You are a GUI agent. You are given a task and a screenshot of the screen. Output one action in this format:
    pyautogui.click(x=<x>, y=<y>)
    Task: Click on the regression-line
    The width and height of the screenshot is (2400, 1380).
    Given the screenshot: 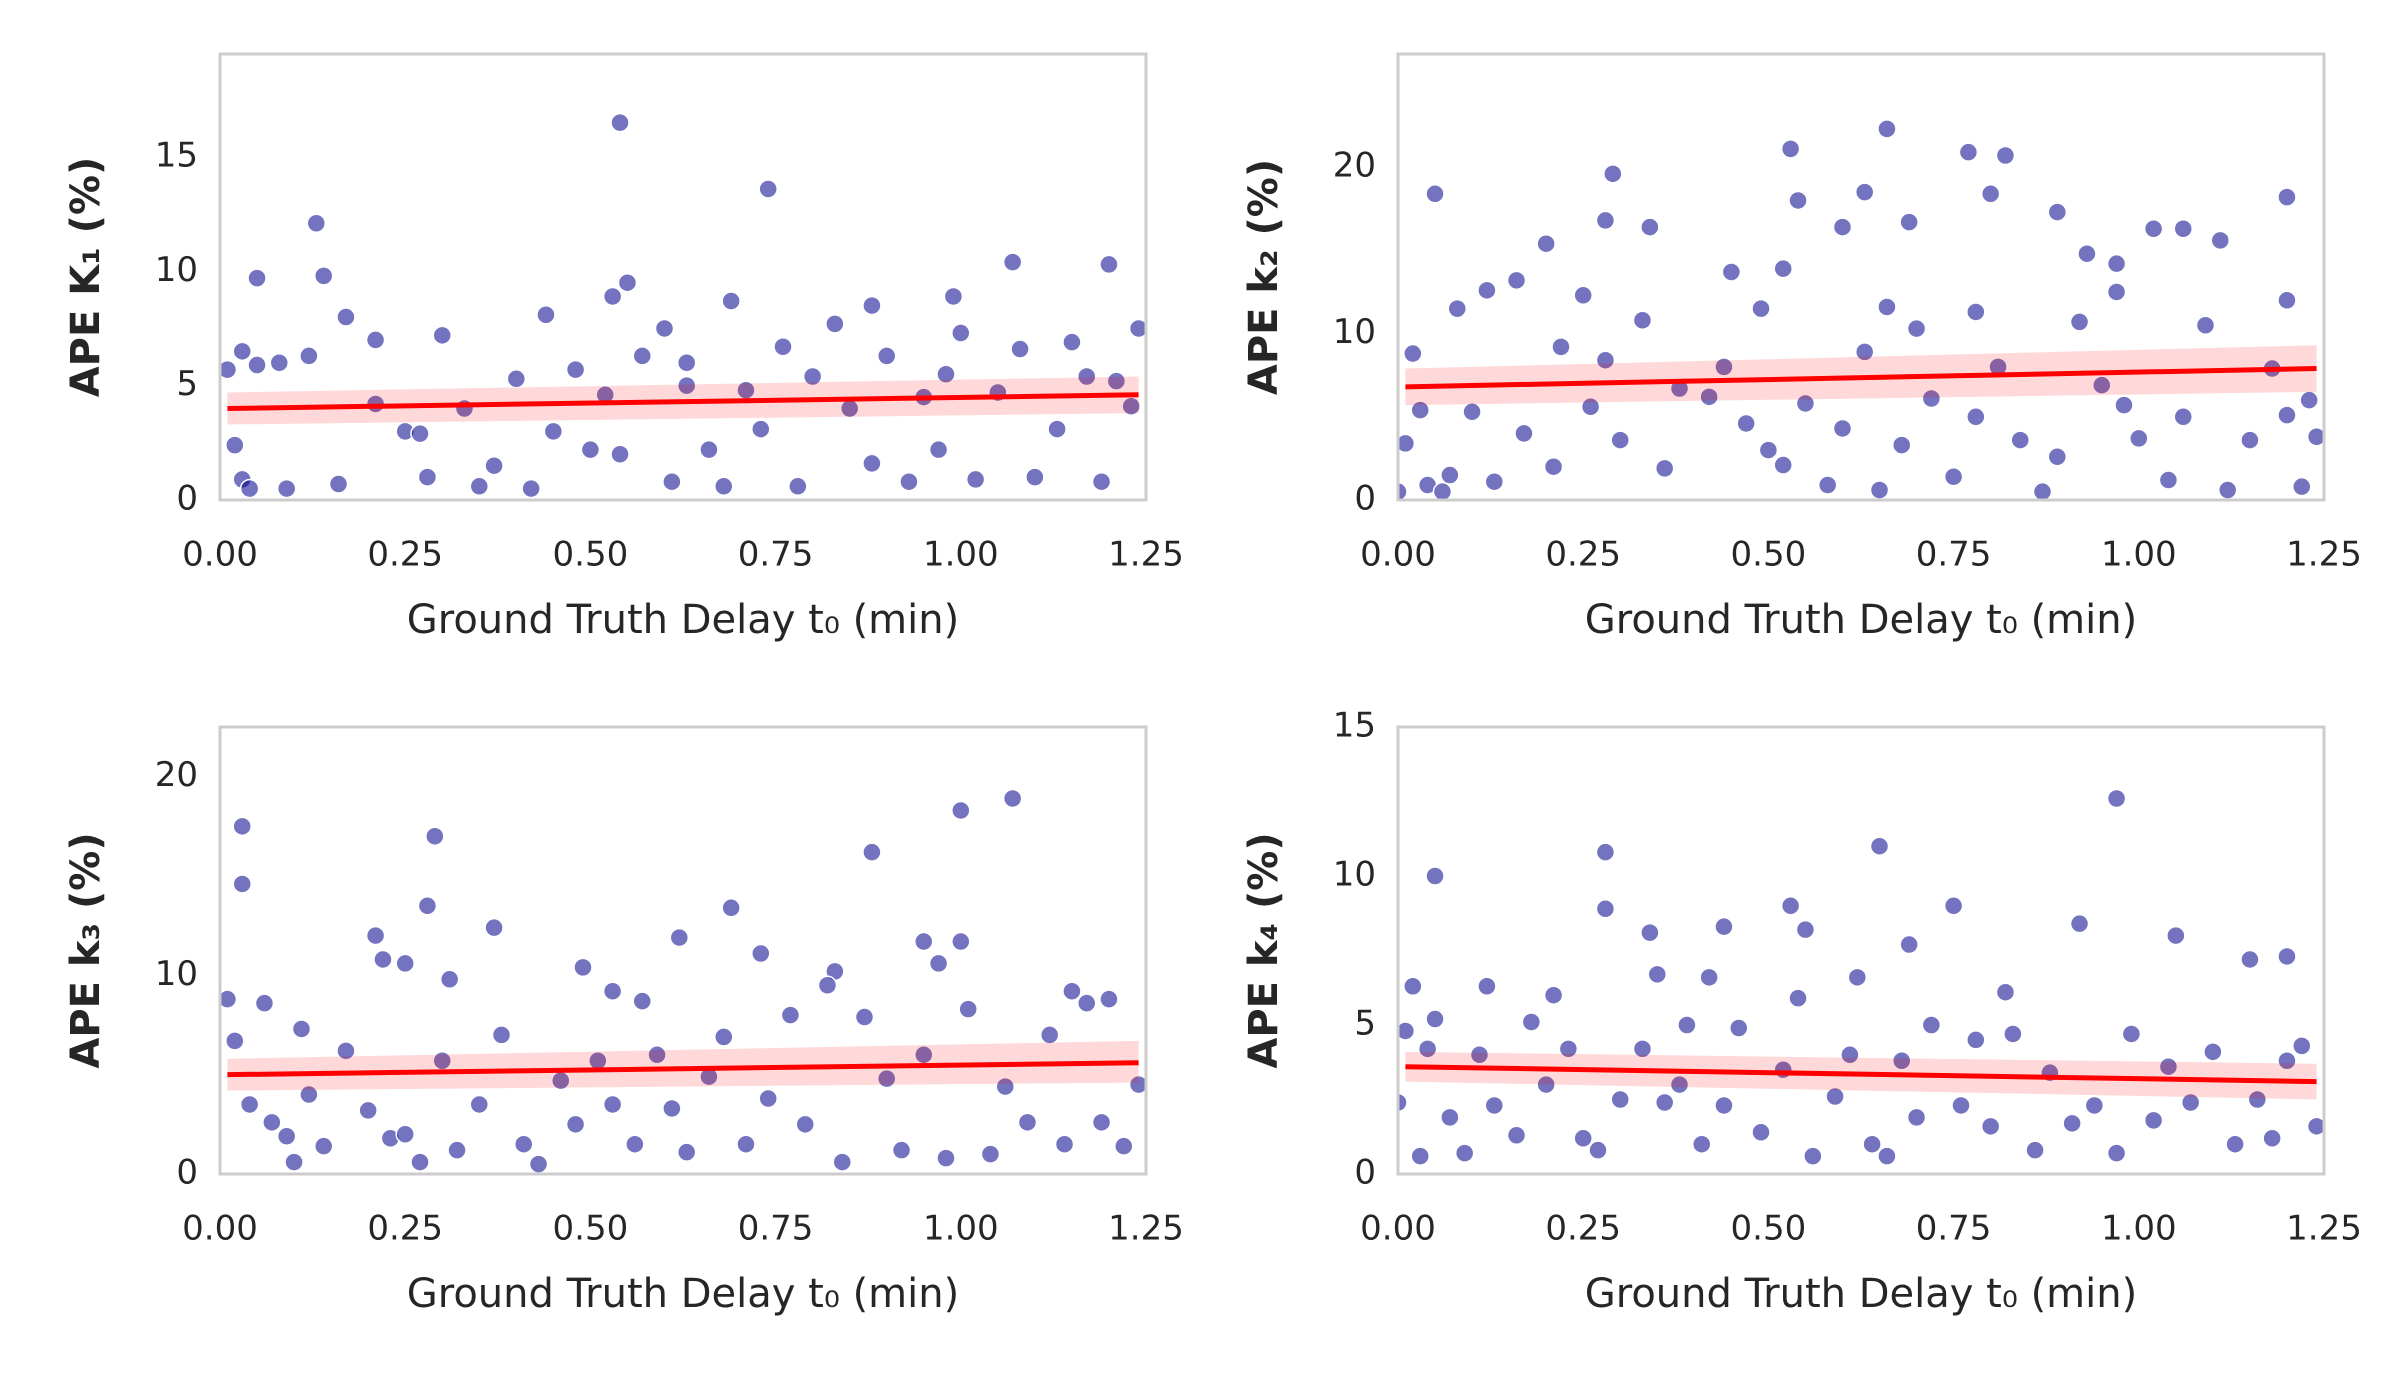 What is the action you would take?
    pyautogui.click(x=1861, y=1074)
    